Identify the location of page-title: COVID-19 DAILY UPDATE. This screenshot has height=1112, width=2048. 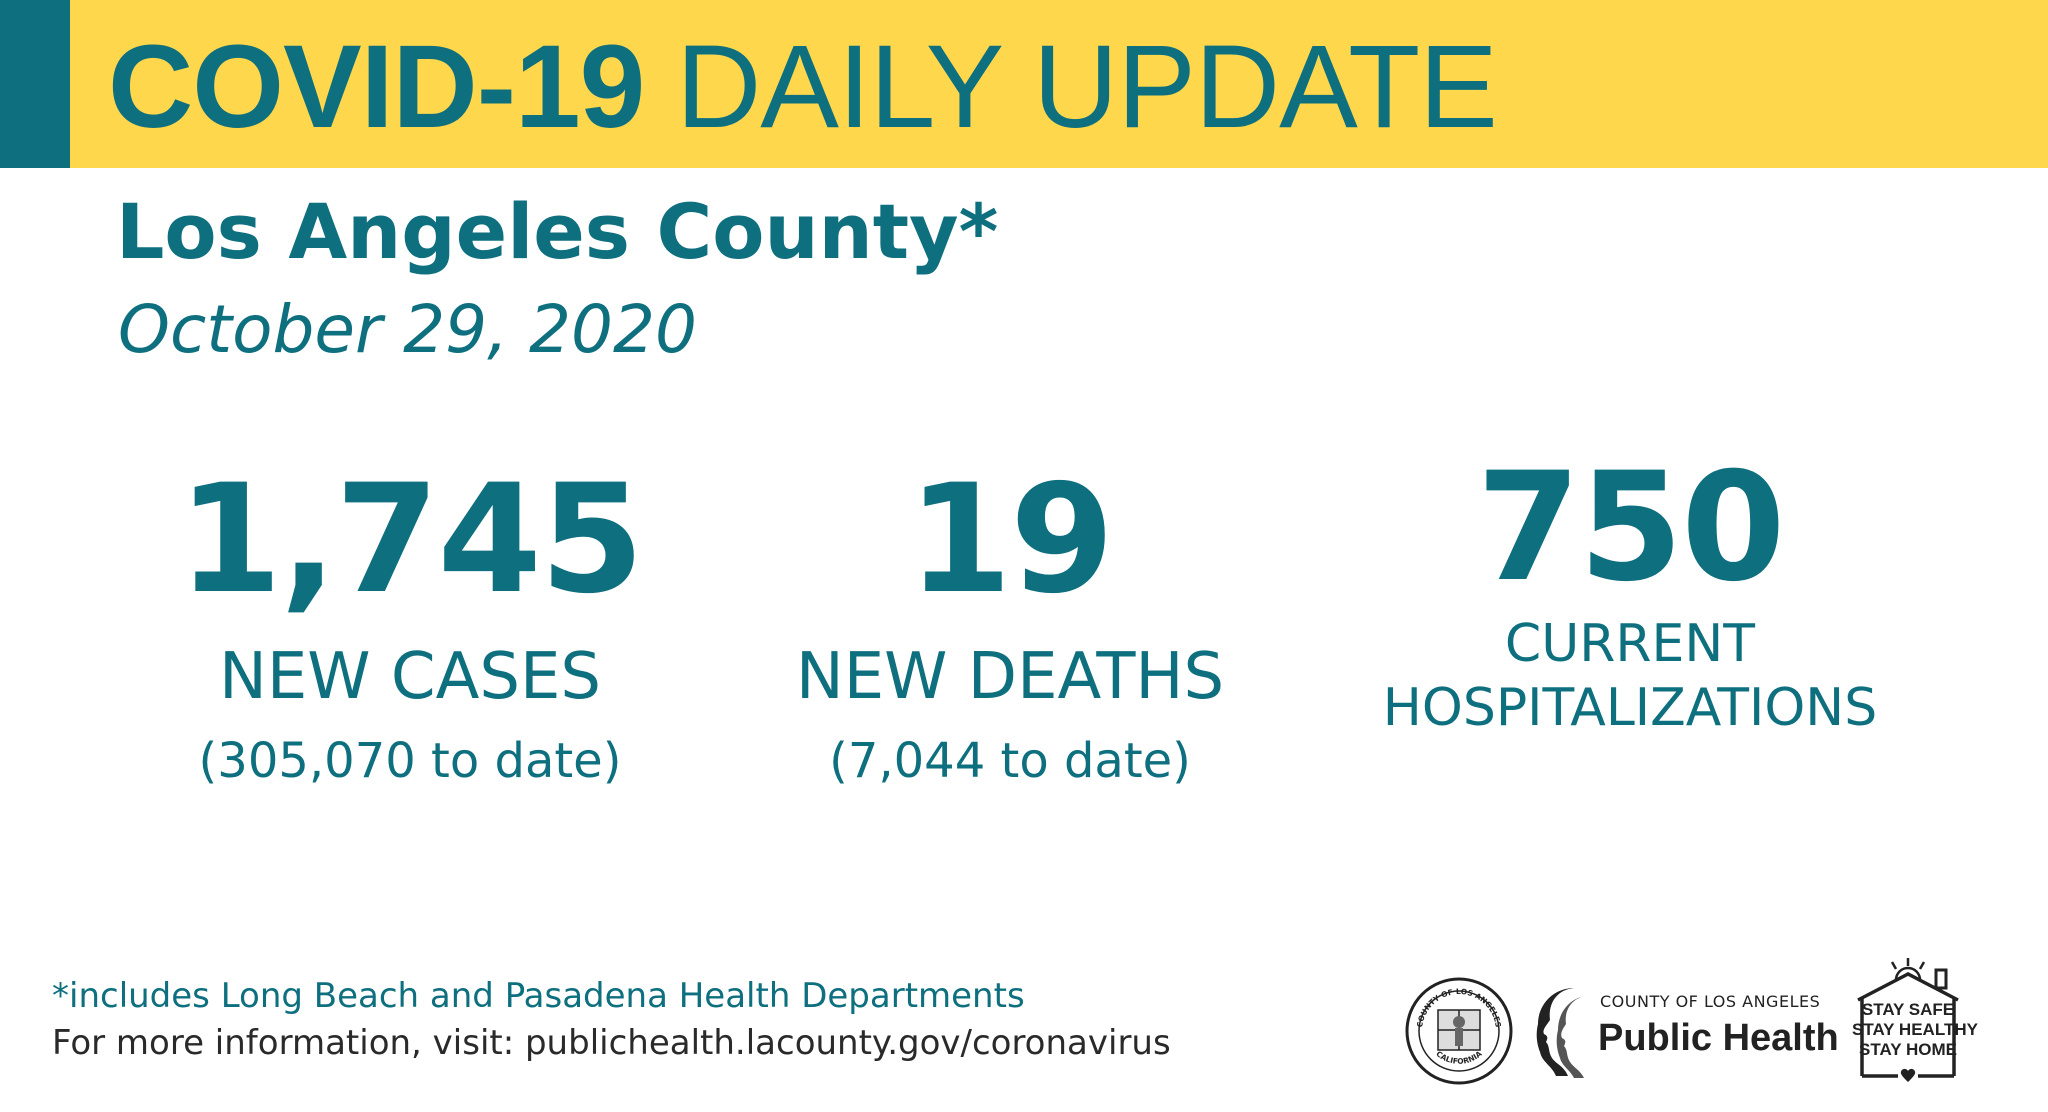
(803, 87).